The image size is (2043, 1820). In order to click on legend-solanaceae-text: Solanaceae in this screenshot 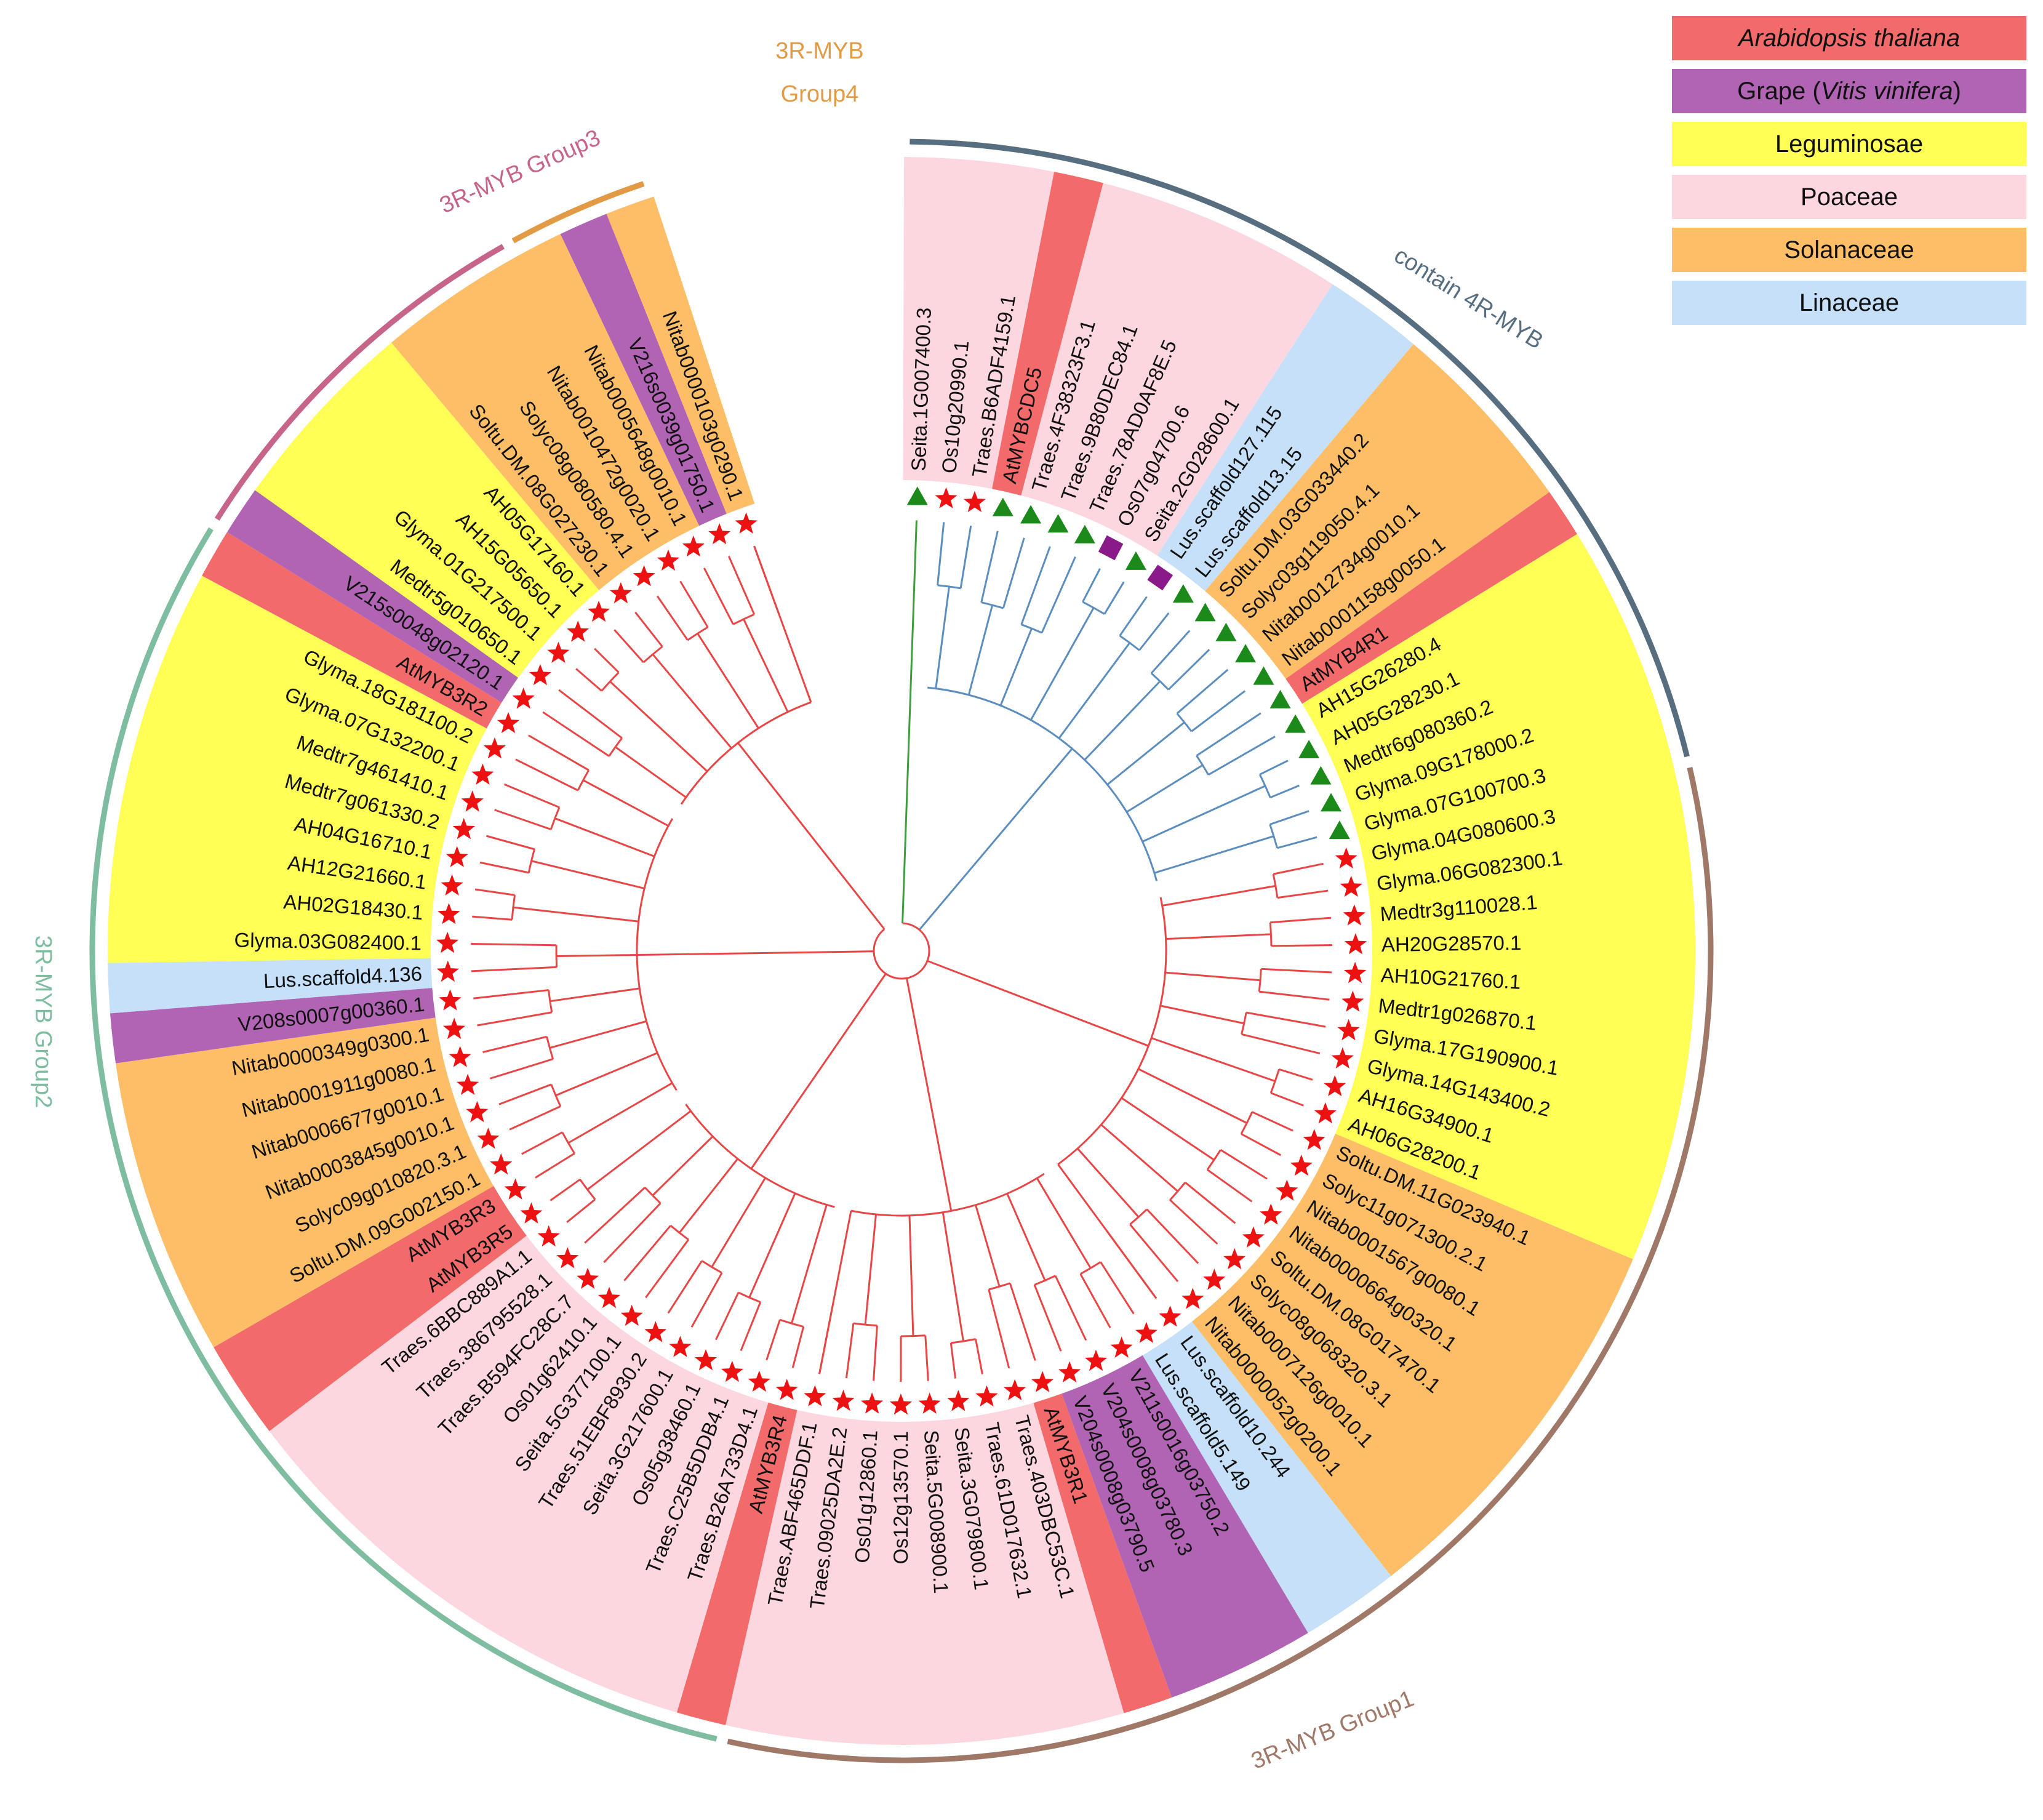, I will do `click(1849, 249)`.